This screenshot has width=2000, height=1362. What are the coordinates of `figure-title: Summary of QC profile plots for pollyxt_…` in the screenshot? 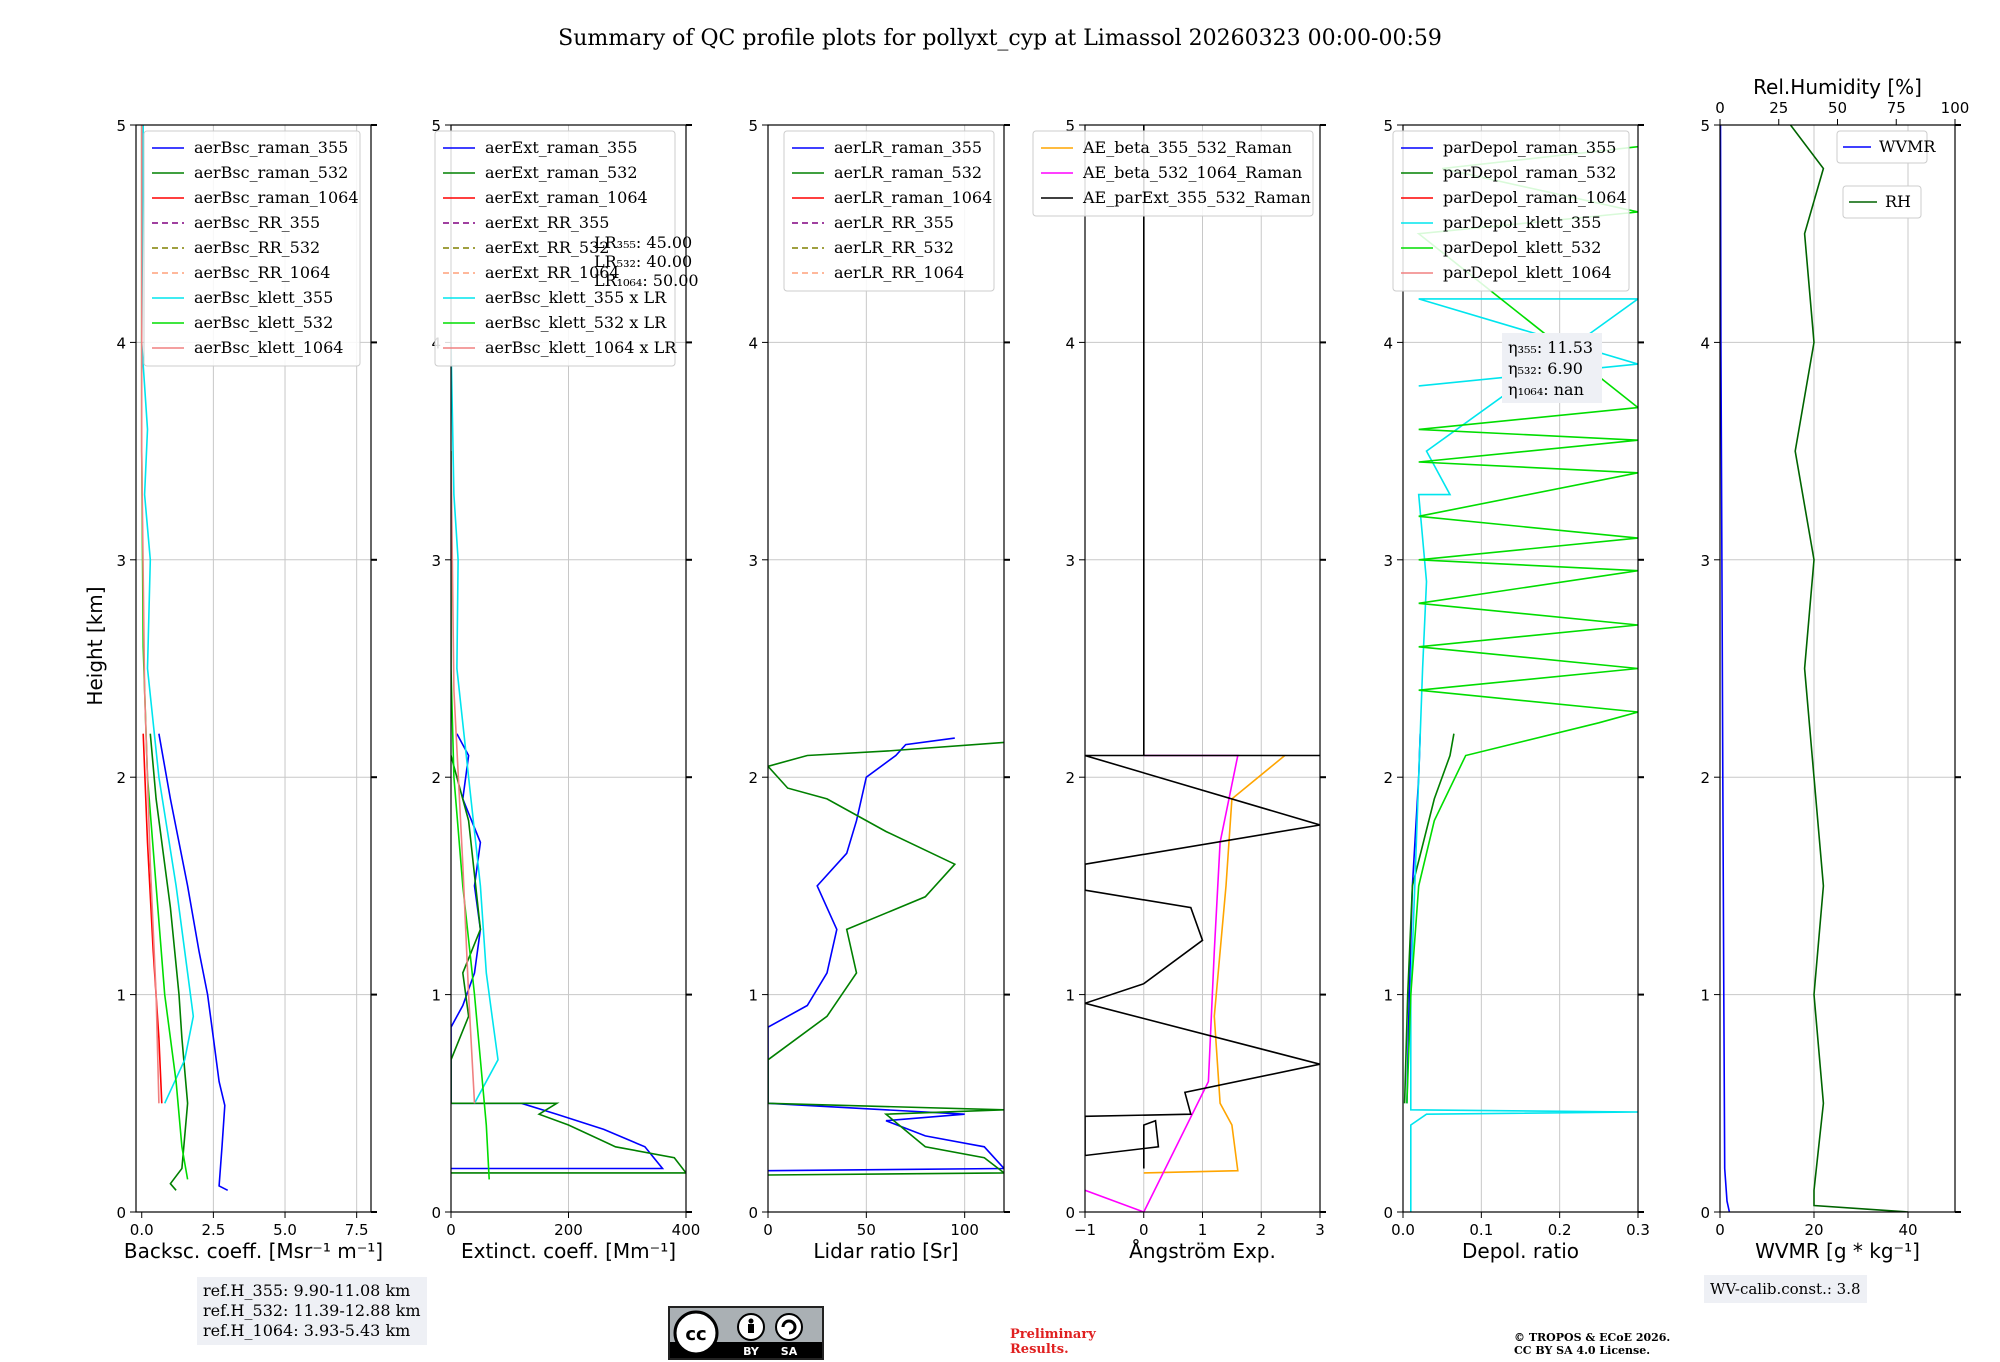 It's located at (1000, 38).